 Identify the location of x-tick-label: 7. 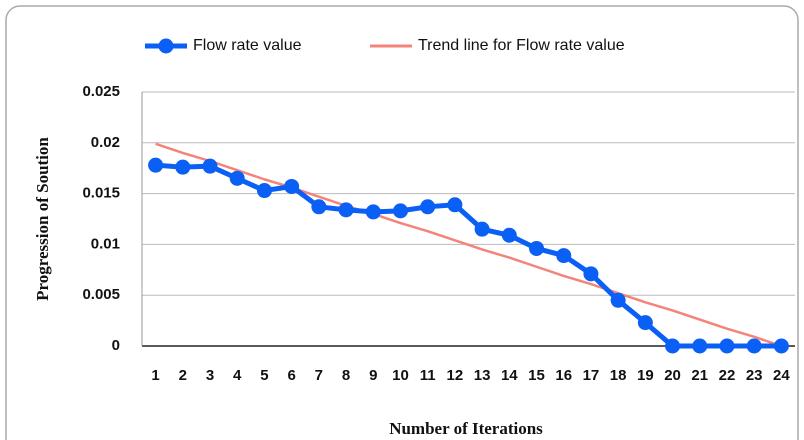
(319, 375).